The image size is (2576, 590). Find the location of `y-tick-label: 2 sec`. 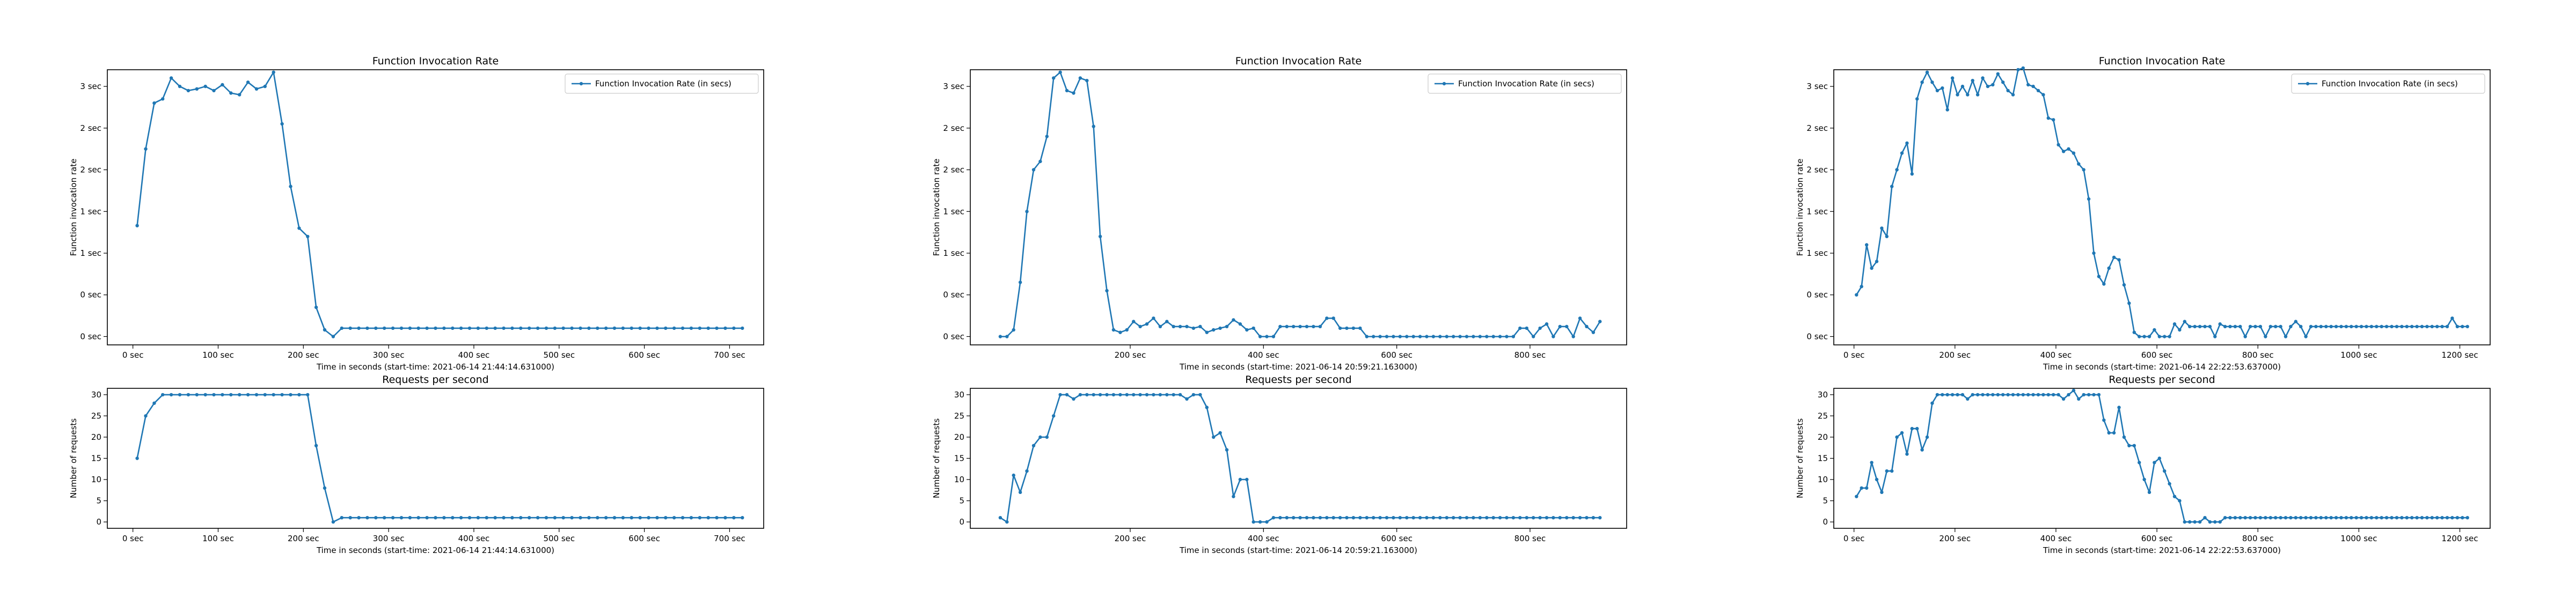

y-tick-label: 2 sec is located at coordinates (90, 128).